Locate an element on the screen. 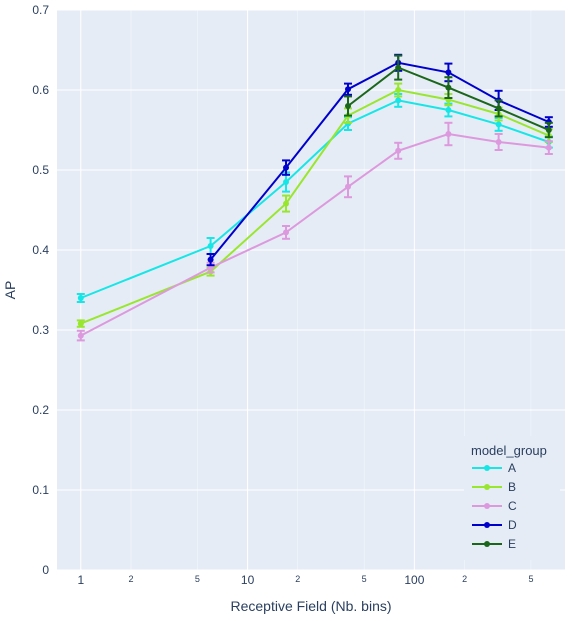 Image resolution: width=577 pixels, height=621 pixels. y-axis-ticks: 0 0.1 0.2 0.3 0.4 0.5 0.6 0.7 is located at coordinates (40, 290).